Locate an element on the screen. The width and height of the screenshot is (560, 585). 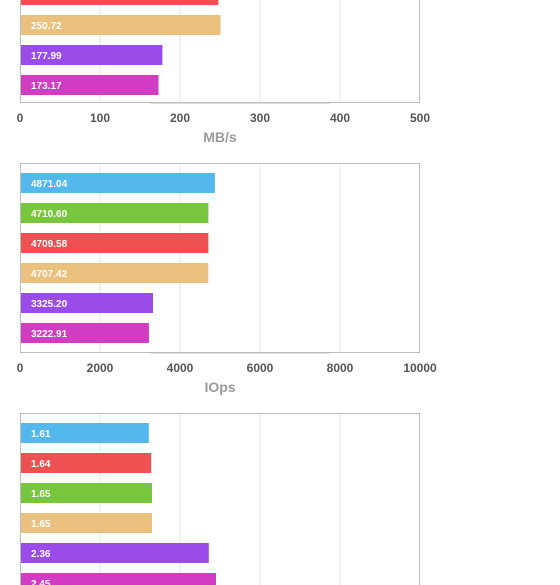
x-axis-title: MB/s is located at coordinates (220, 137).